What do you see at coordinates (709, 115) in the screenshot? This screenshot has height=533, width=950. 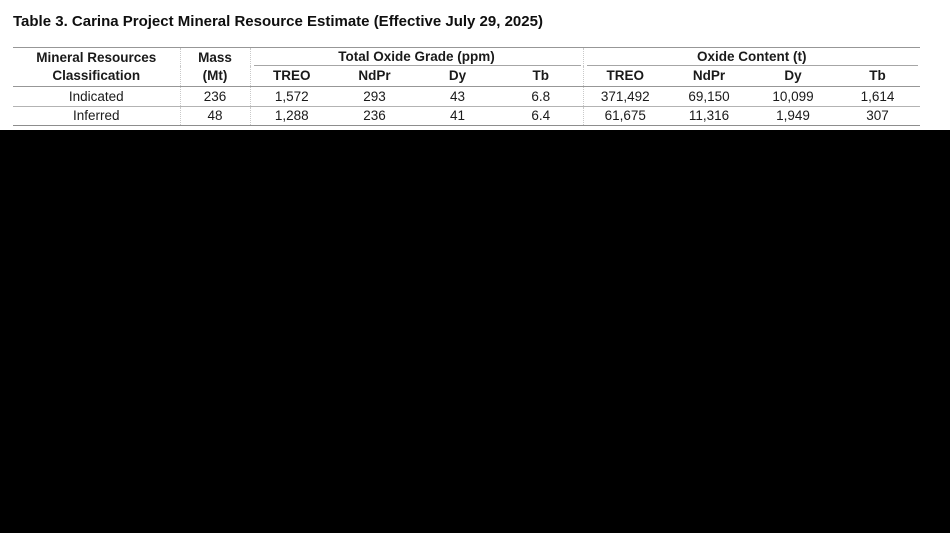 I see `cell-inferred-content-ndpr: 11,316` at bounding box center [709, 115].